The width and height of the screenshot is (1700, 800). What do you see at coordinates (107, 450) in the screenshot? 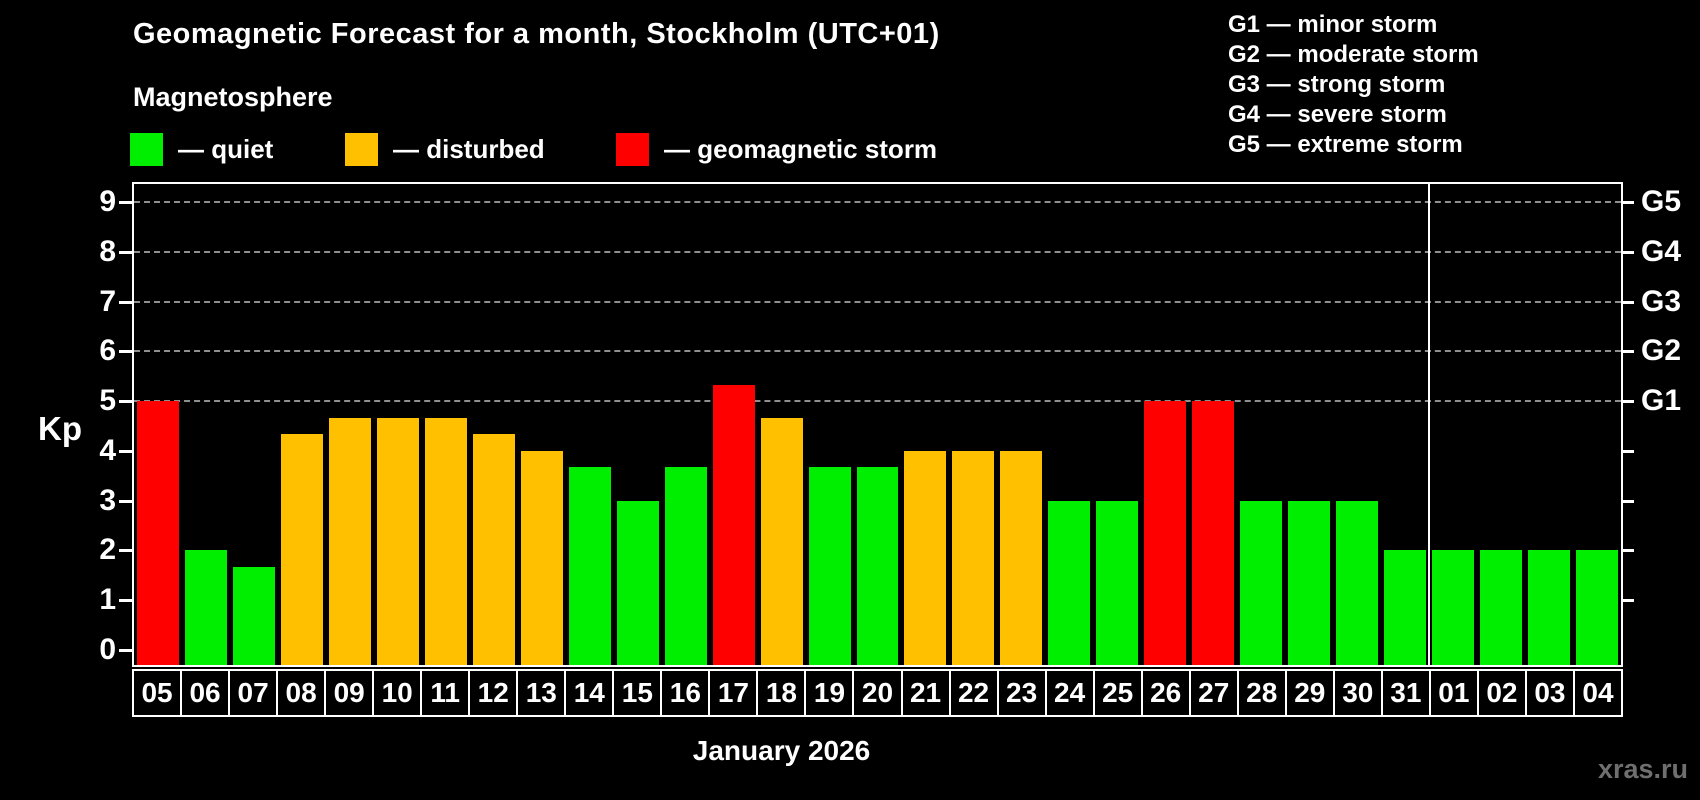
I see `left-axis-label-4: 4` at bounding box center [107, 450].